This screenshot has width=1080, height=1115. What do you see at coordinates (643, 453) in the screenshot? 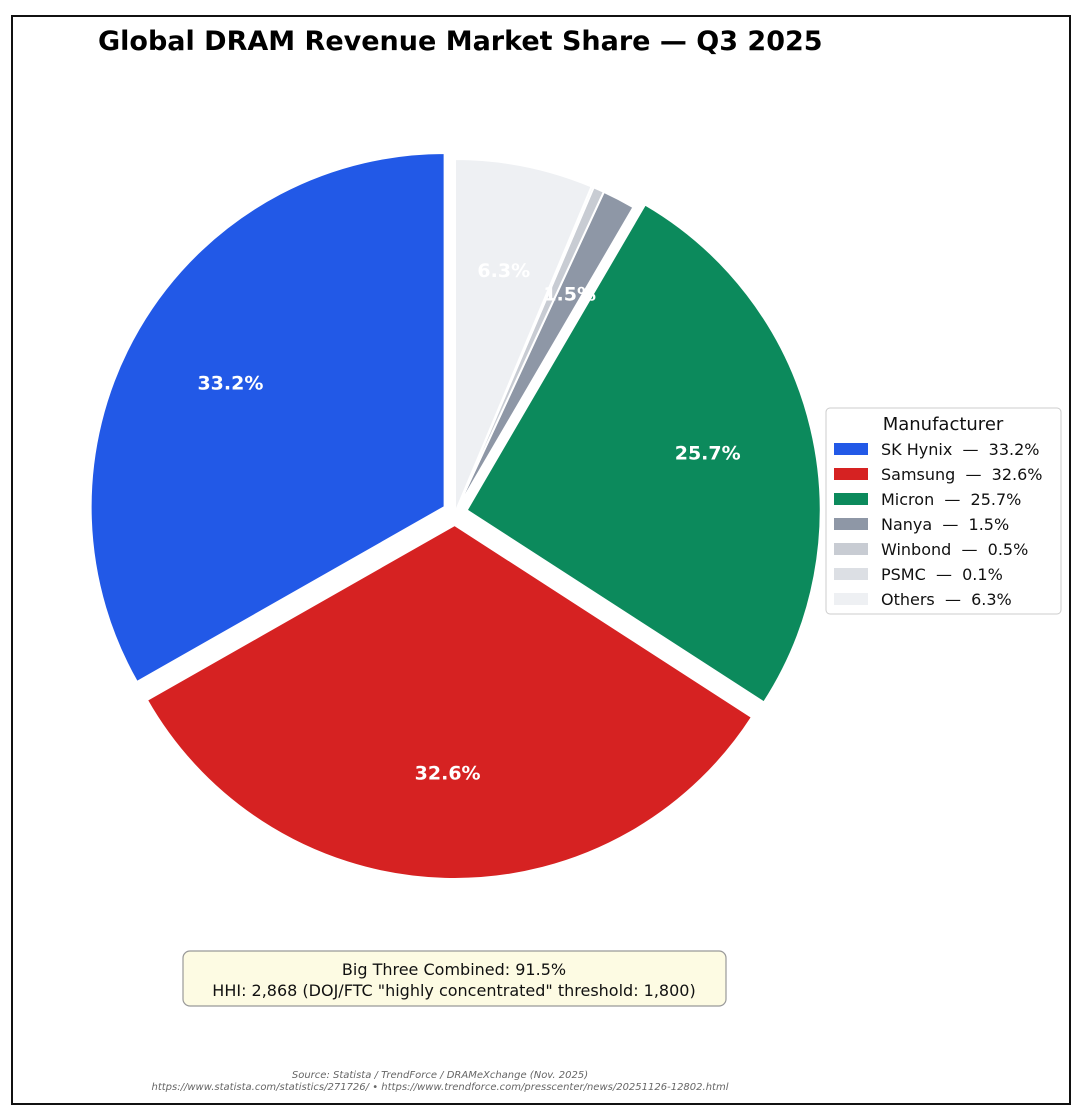
I see `pie-slice-micron` at bounding box center [643, 453].